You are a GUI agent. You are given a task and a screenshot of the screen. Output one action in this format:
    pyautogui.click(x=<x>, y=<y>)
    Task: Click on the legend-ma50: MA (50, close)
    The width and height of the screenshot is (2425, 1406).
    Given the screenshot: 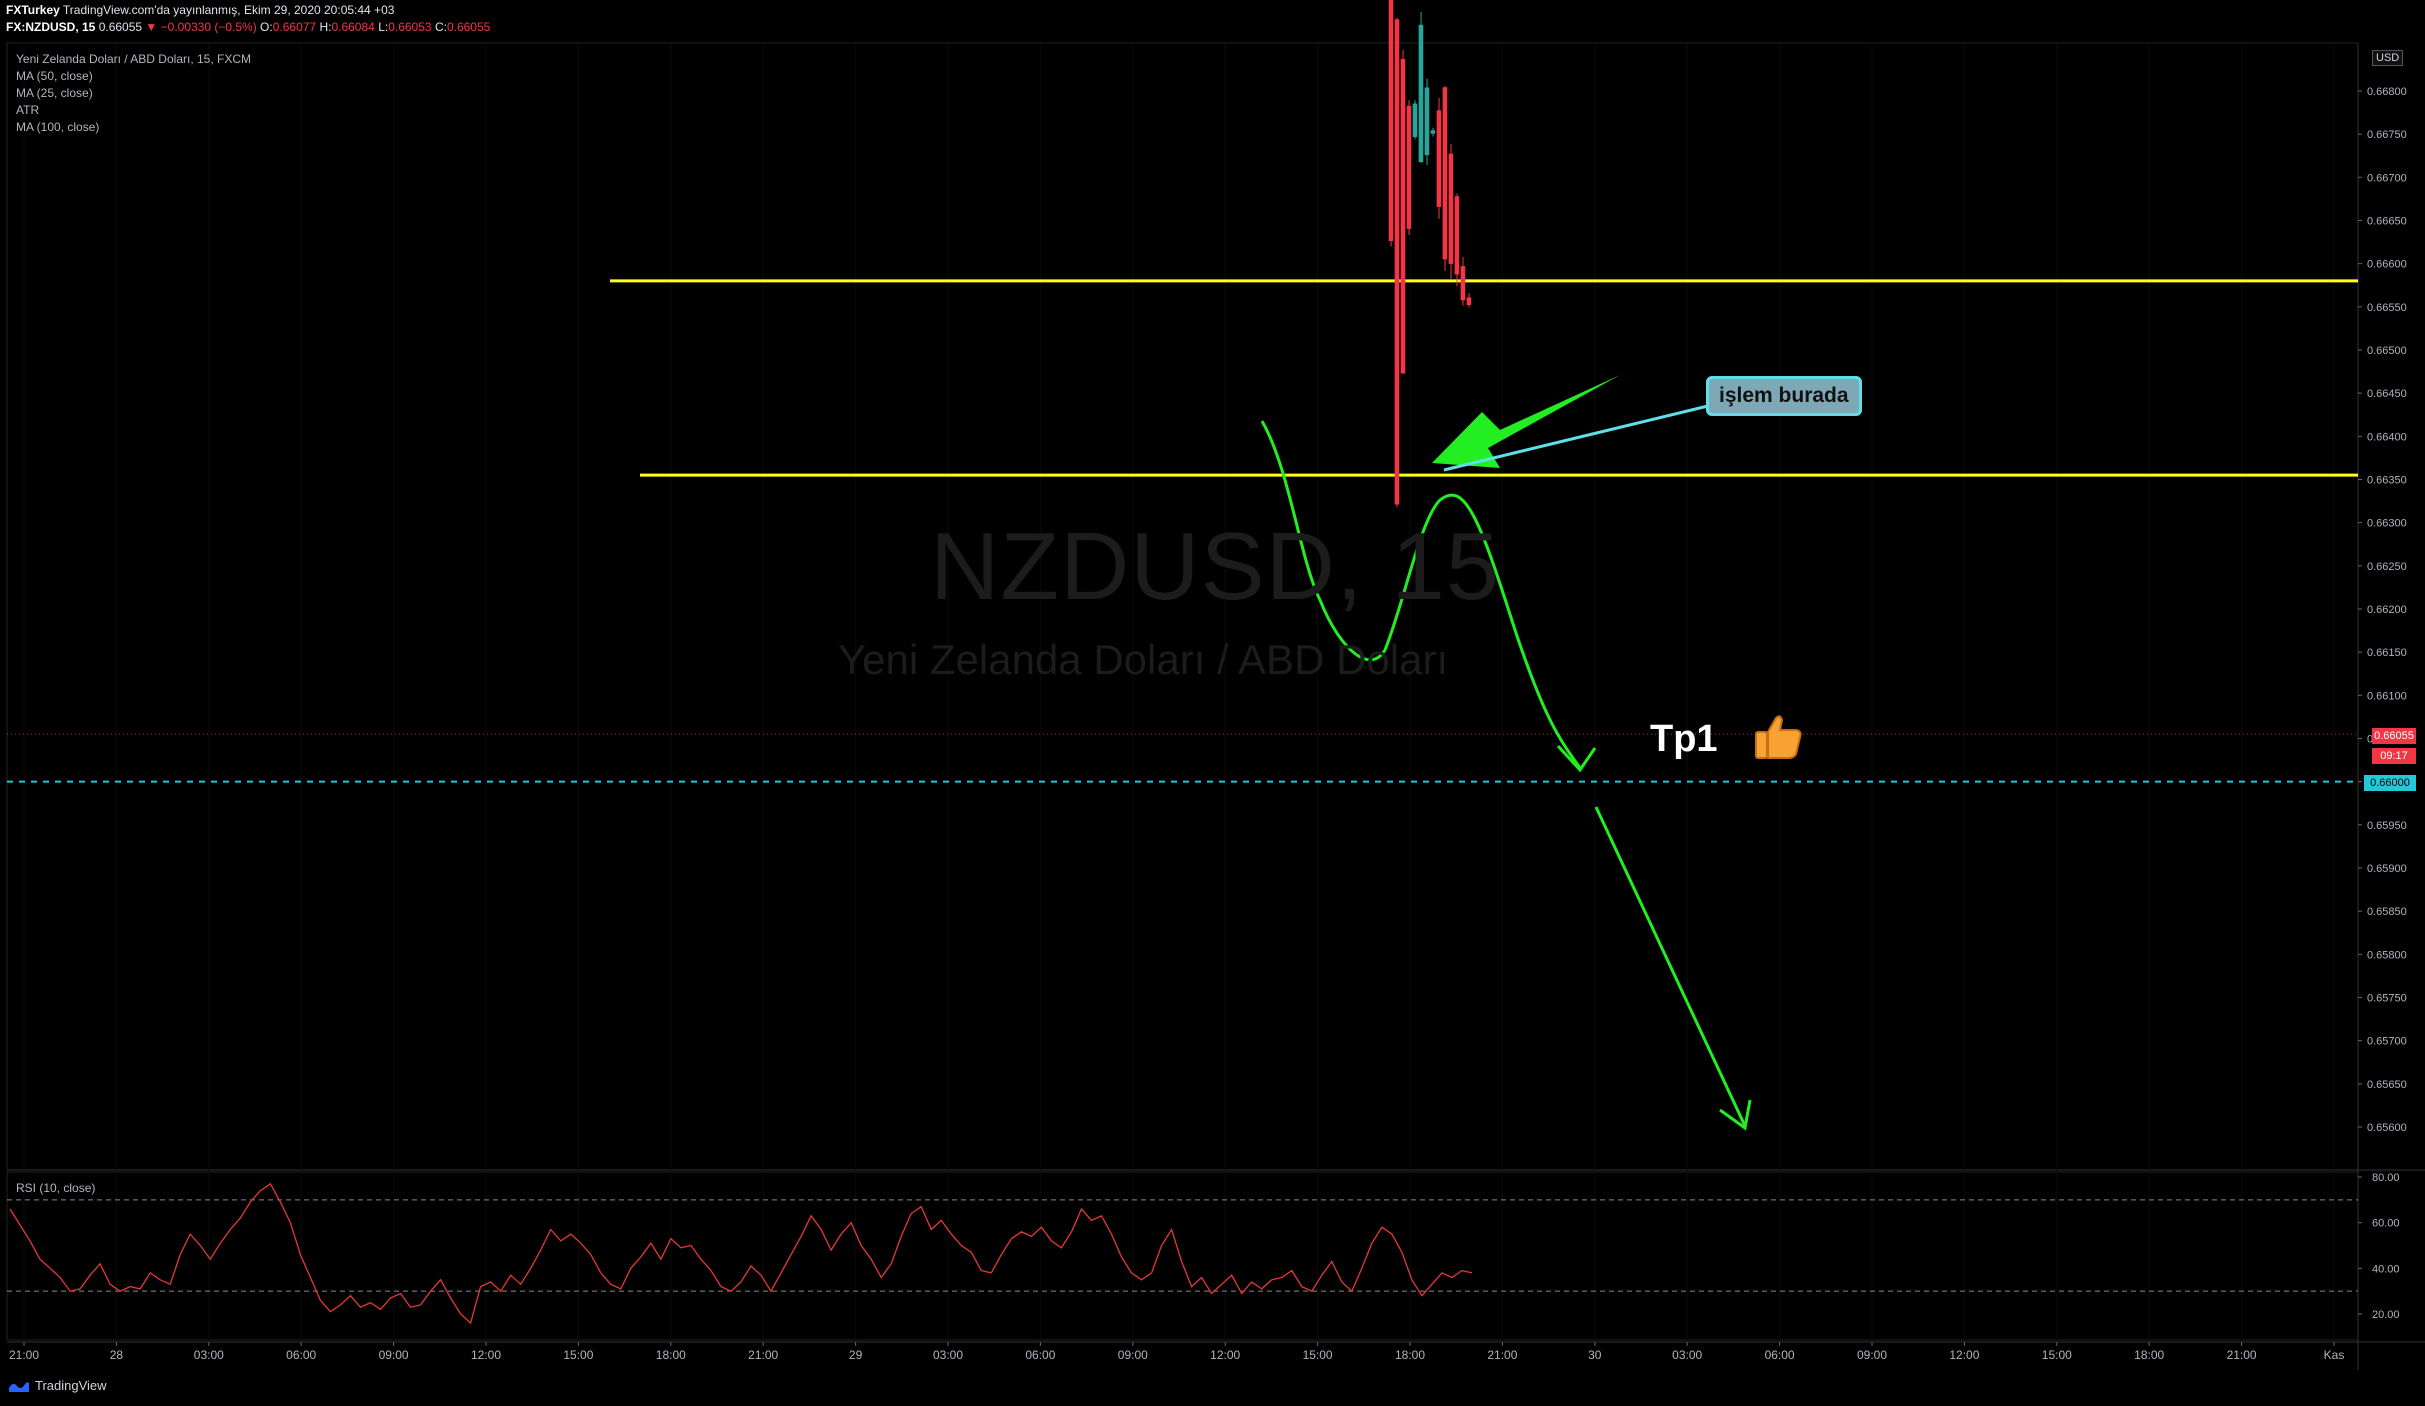 What is the action you would take?
    pyautogui.click(x=54, y=76)
    